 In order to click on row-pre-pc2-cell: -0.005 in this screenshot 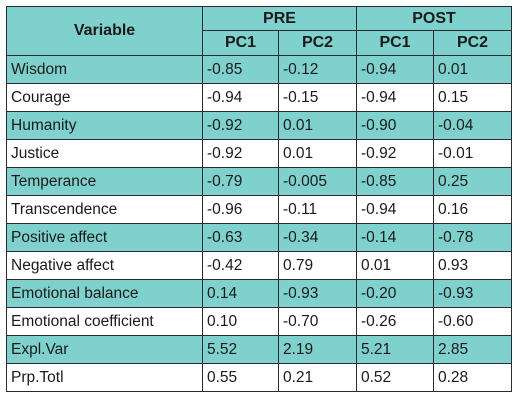, I will do `click(317, 181)`.